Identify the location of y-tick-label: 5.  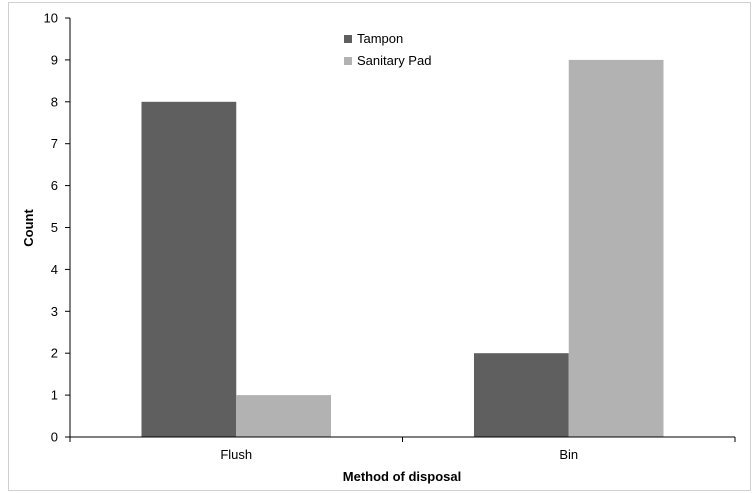
(54, 227).